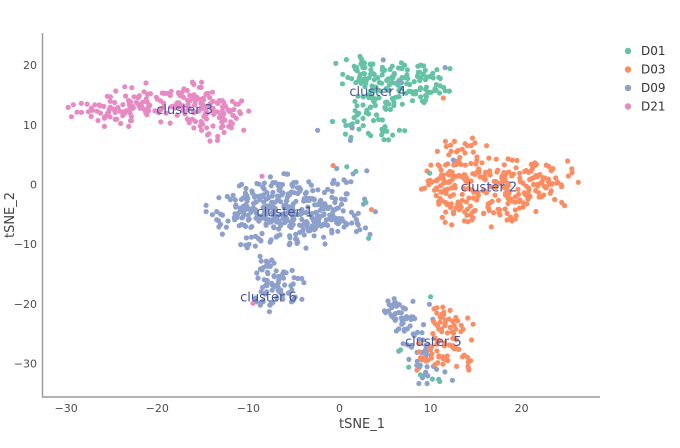 The image size is (680, 448). I want to click on y-tick-label: −30, so click(25, 364).